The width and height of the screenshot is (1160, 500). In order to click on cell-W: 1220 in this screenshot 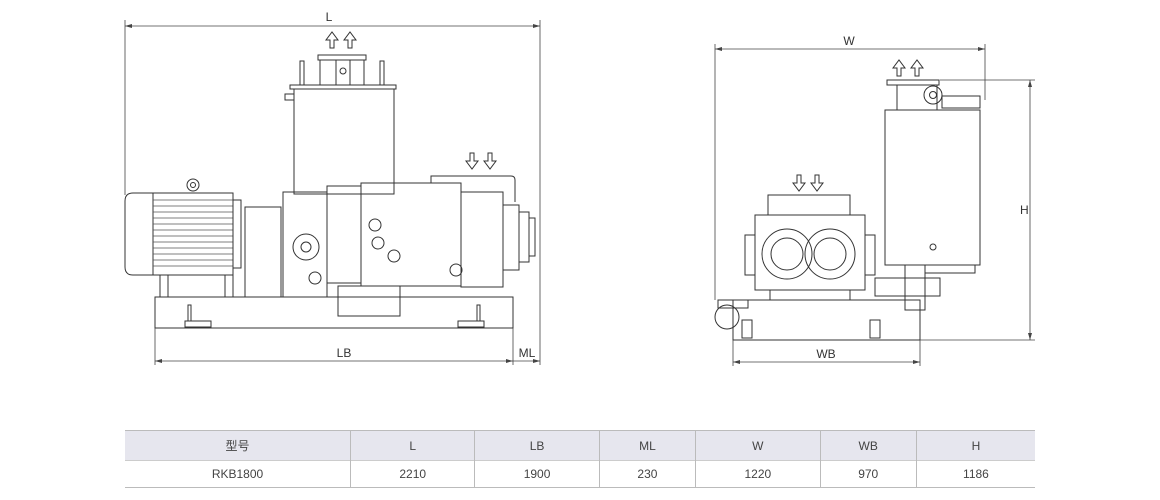, I will do `click(758, 474)`.